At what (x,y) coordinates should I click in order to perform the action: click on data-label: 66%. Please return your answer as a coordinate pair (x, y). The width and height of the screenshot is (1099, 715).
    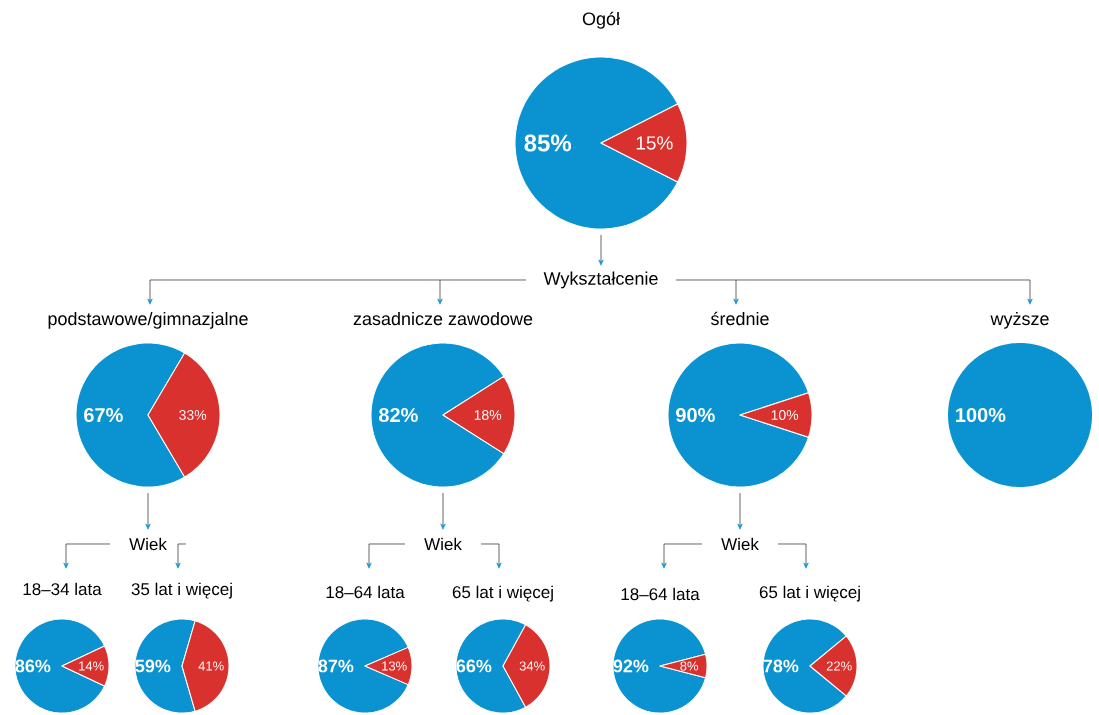
    Looking at the image, I should click on (474, 666).